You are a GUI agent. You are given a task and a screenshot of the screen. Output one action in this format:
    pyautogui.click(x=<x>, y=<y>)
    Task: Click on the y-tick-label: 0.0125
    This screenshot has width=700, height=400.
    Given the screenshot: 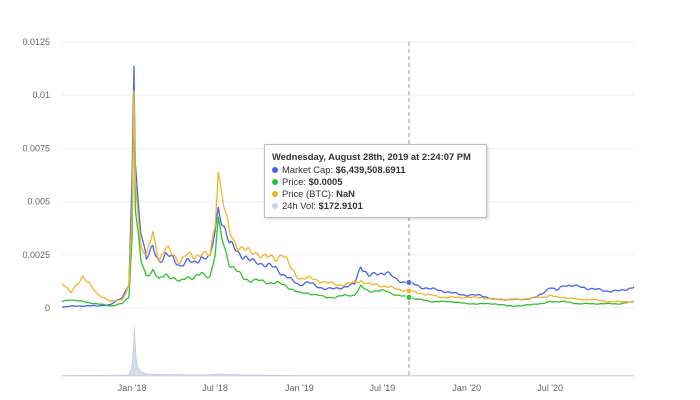 What is the action you would take?
    pyautogui.click(x=36, y=42)
    